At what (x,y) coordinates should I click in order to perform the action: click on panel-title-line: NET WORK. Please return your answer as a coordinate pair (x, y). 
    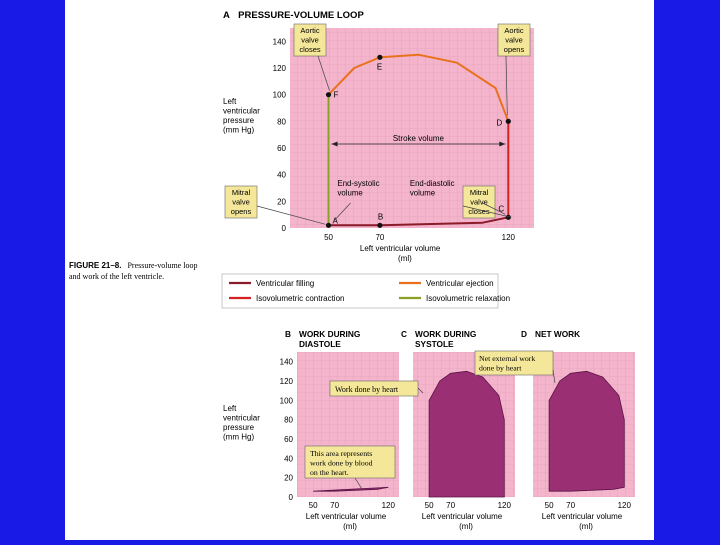
    Looking at the image, I should click on (557, 334).